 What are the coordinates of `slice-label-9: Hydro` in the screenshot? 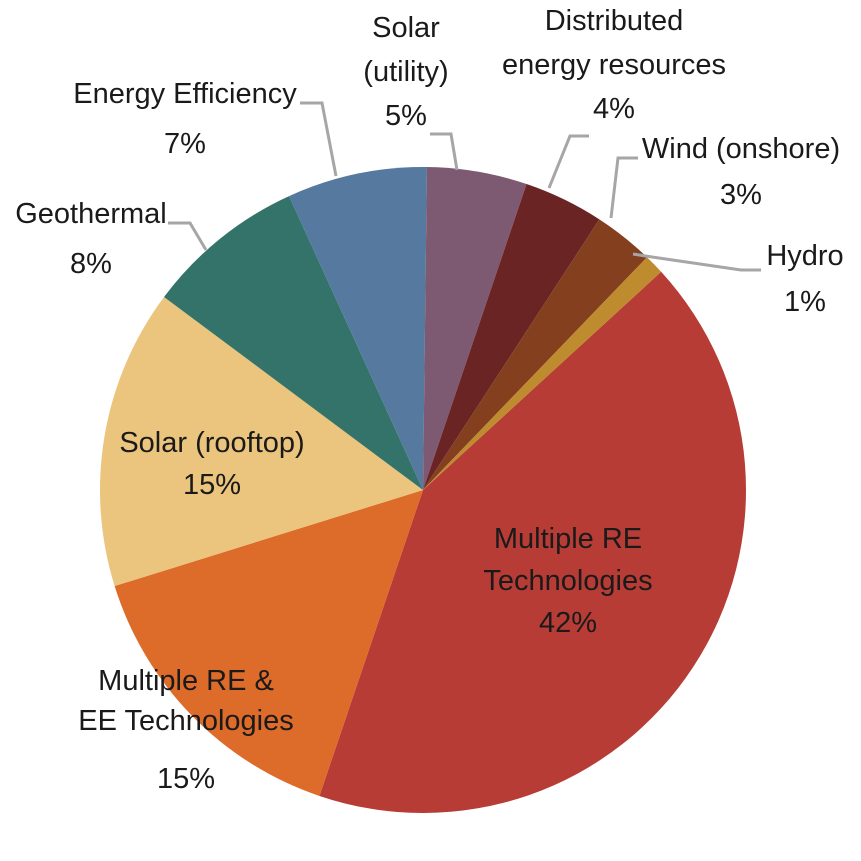 It's located at (804, 256).